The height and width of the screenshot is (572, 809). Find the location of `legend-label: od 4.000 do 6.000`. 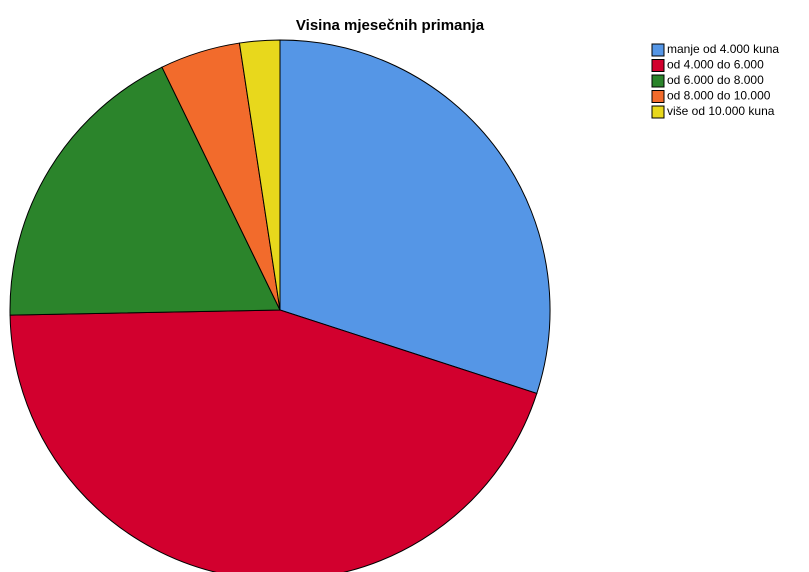

legend-label: od 4.000 do 6.000 is located at coordinates (715, 65).